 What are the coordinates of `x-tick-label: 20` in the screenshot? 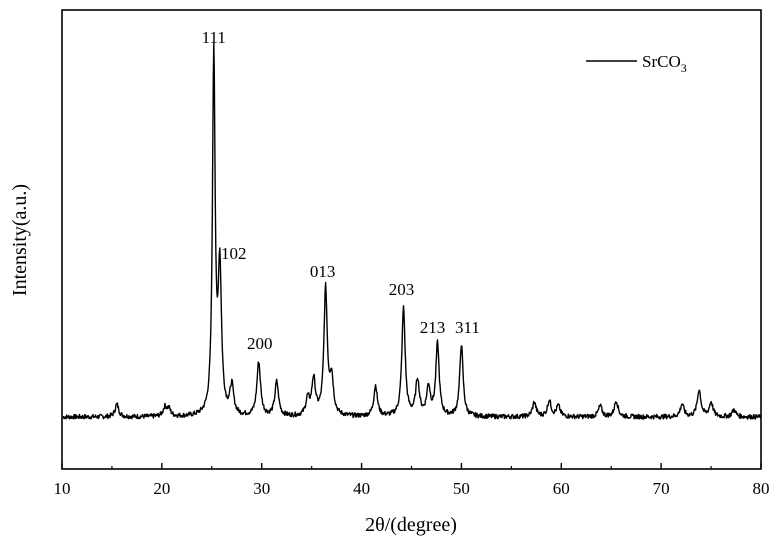 It's located at (161, 488).